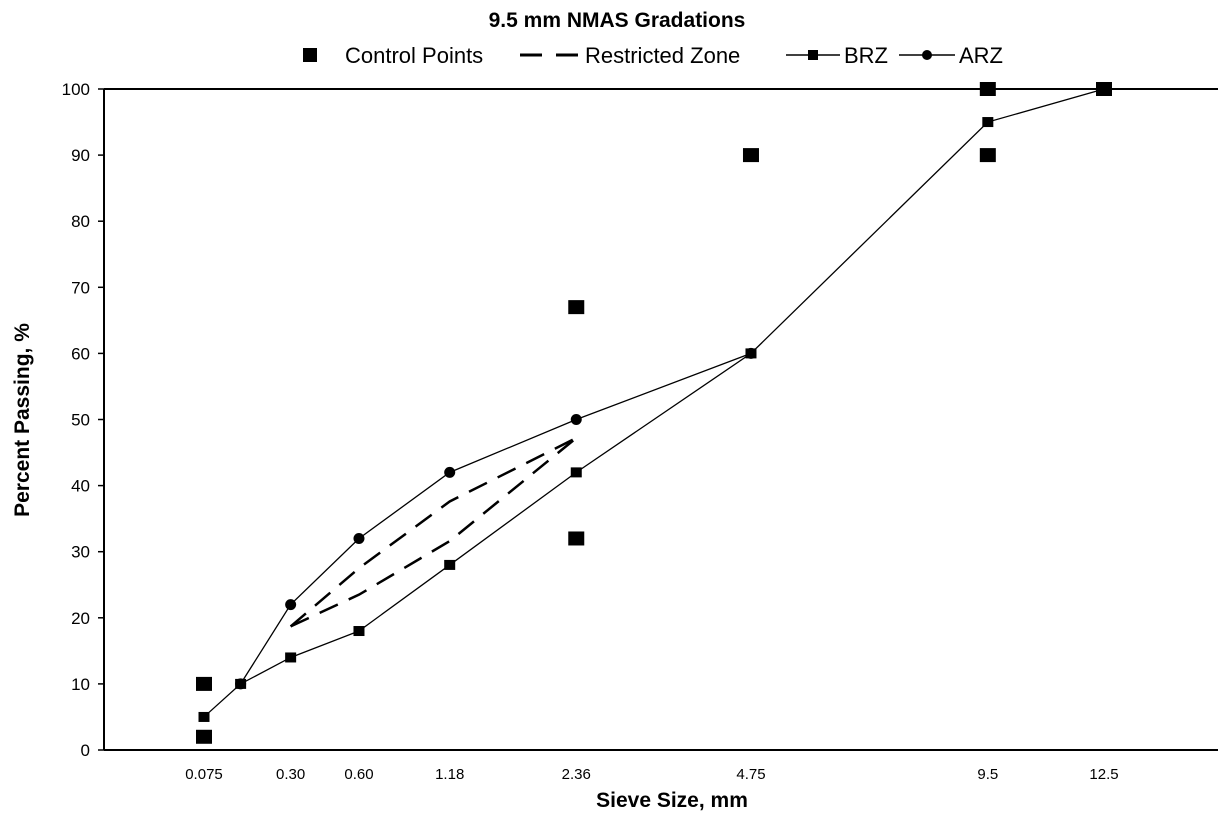 Image resolution: width=1220 pixels, height=815 pixels. I want to click on y-axis-ticks: 0 10 20 30 40 50 60 70 80 90 100, so click(83, 420).